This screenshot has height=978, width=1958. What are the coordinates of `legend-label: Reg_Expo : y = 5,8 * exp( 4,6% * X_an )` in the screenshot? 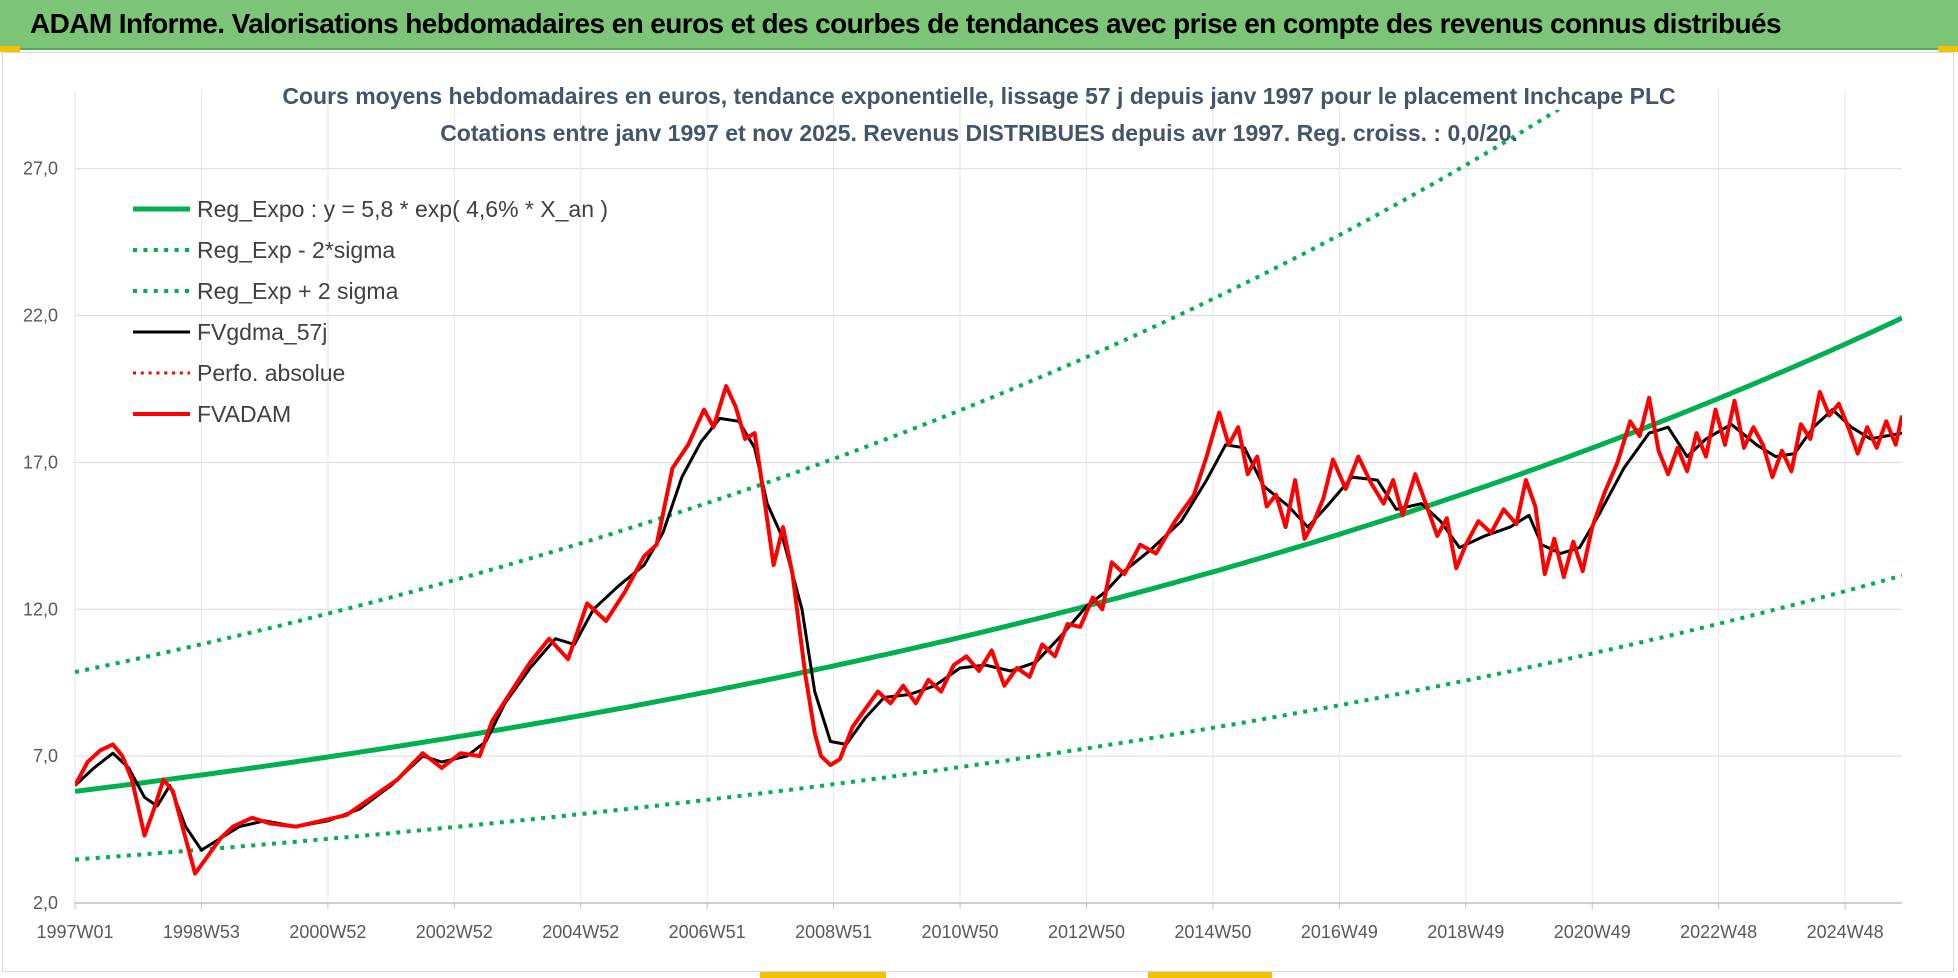 It's located at (402, 209).